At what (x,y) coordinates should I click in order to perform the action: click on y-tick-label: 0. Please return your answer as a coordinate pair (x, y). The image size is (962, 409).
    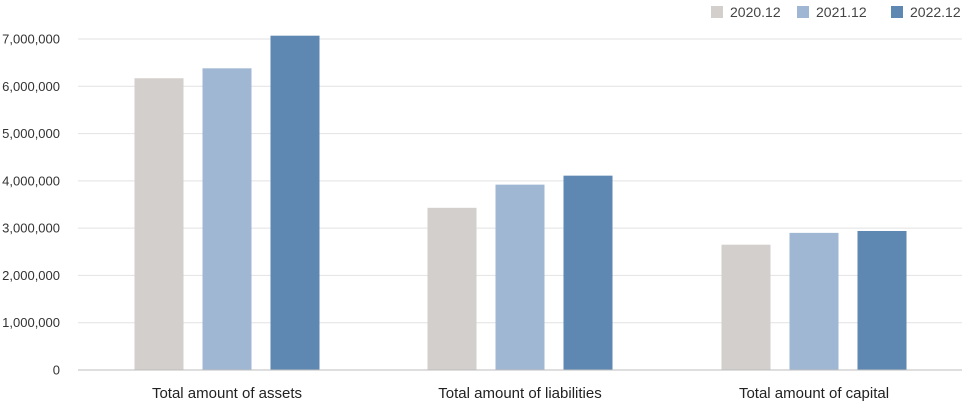
    Looking at the image, I should click on (56, 370).